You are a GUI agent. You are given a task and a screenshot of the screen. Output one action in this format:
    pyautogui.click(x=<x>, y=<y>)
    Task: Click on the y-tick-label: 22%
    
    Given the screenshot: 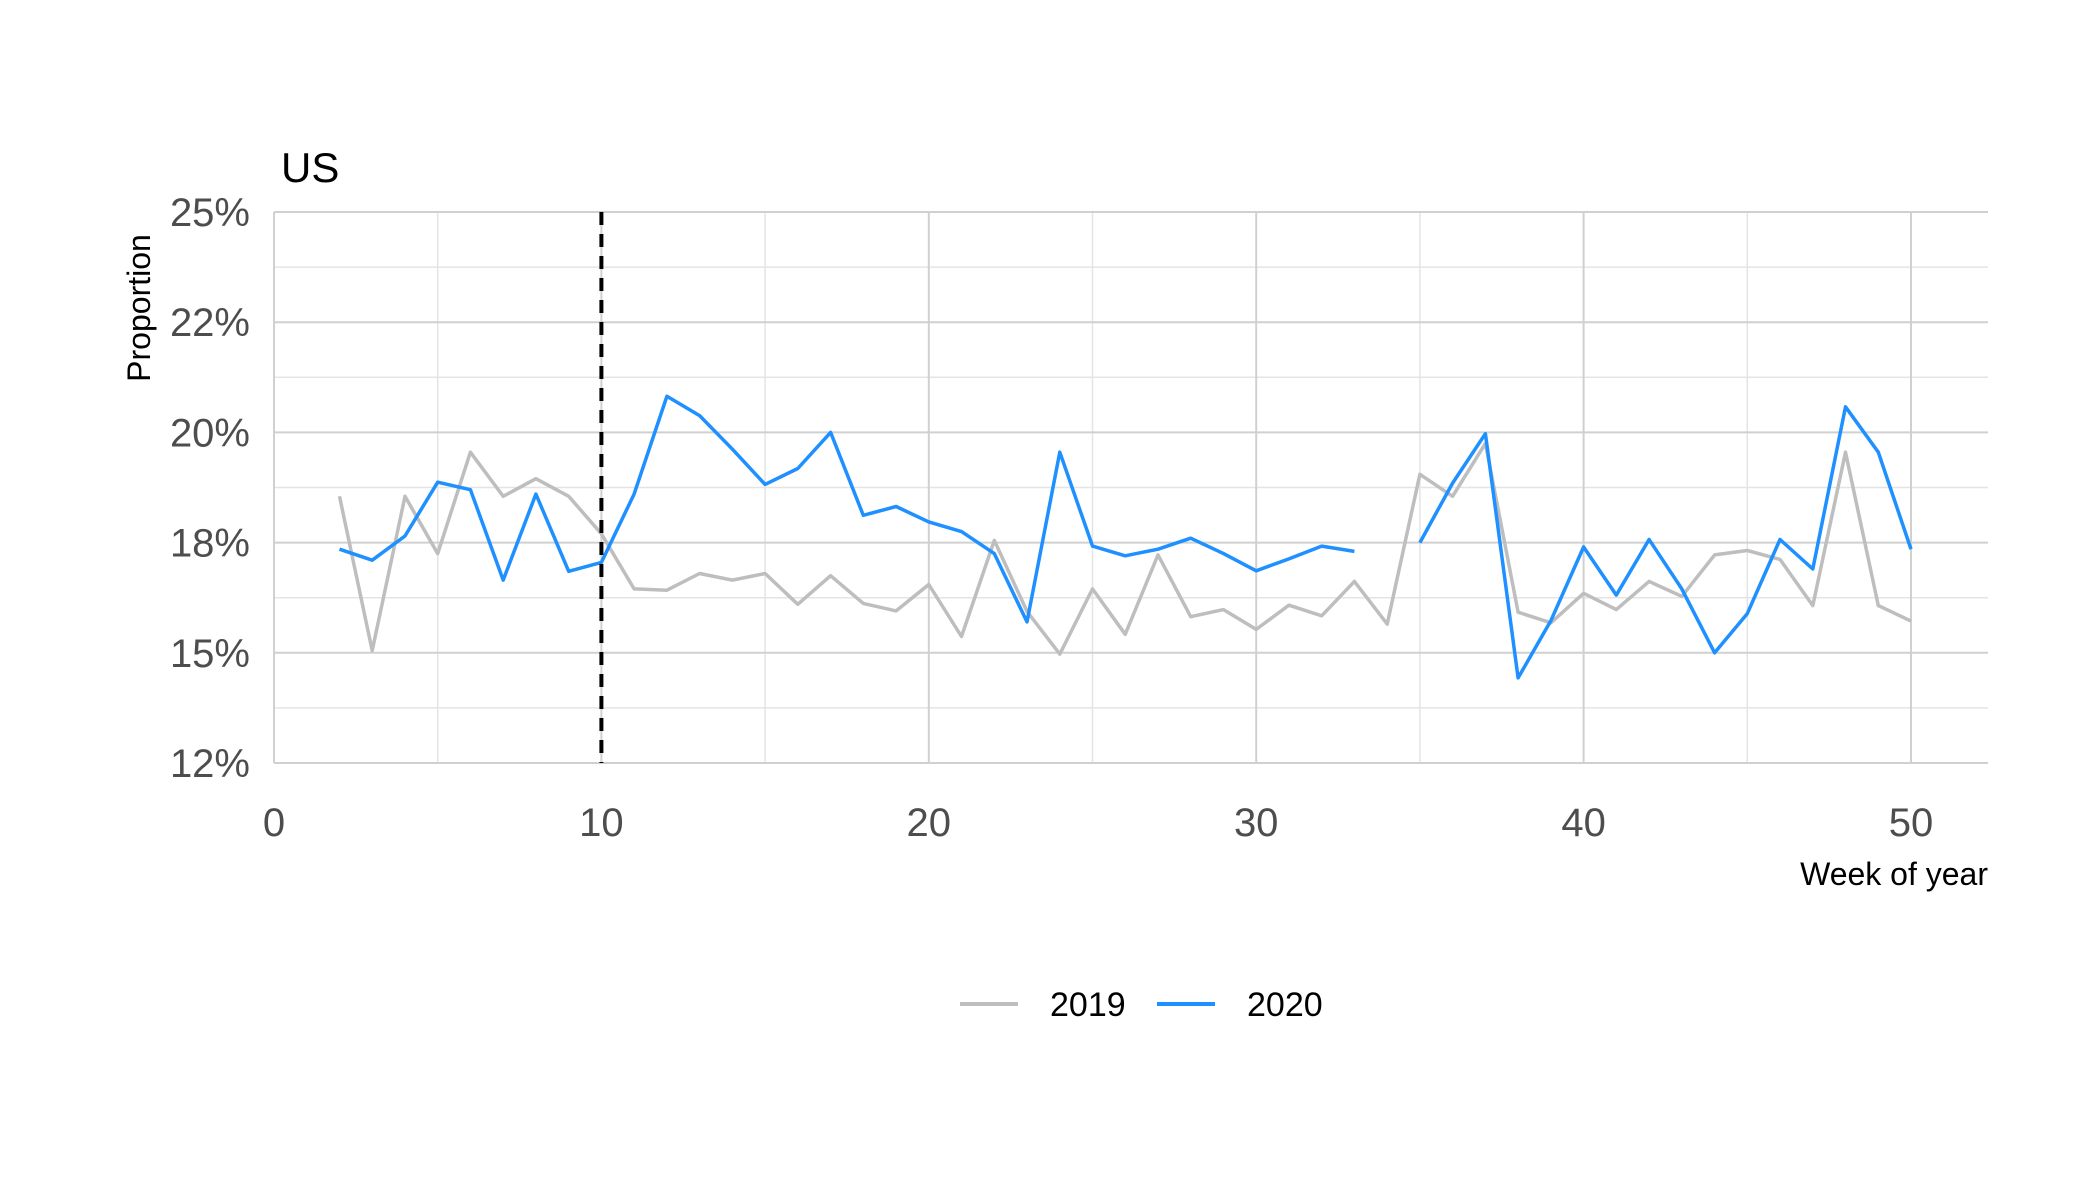 What is the action you would take?
    pyautogui.click(x=210, y=323)
    